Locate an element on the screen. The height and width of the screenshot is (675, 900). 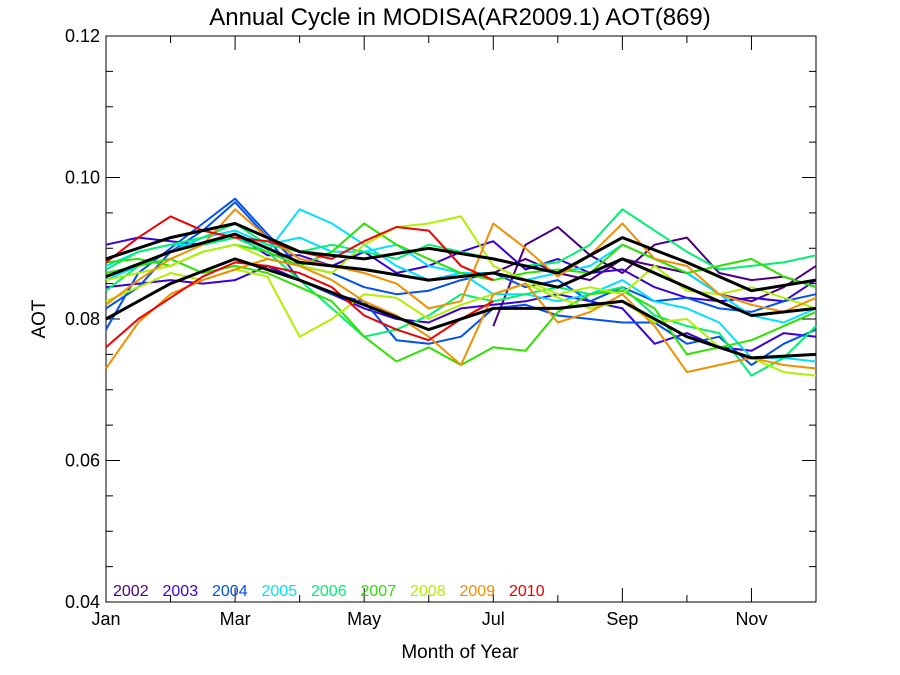
legend-entry-2003: 2003 is located at coordinates (181, 591).